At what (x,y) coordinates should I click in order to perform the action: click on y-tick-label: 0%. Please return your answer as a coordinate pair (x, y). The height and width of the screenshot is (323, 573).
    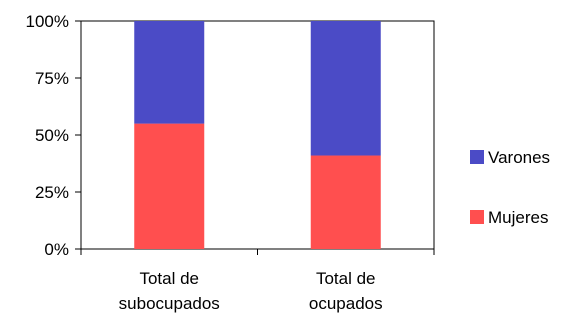
    Looking at the image, I should click on (56, 249).